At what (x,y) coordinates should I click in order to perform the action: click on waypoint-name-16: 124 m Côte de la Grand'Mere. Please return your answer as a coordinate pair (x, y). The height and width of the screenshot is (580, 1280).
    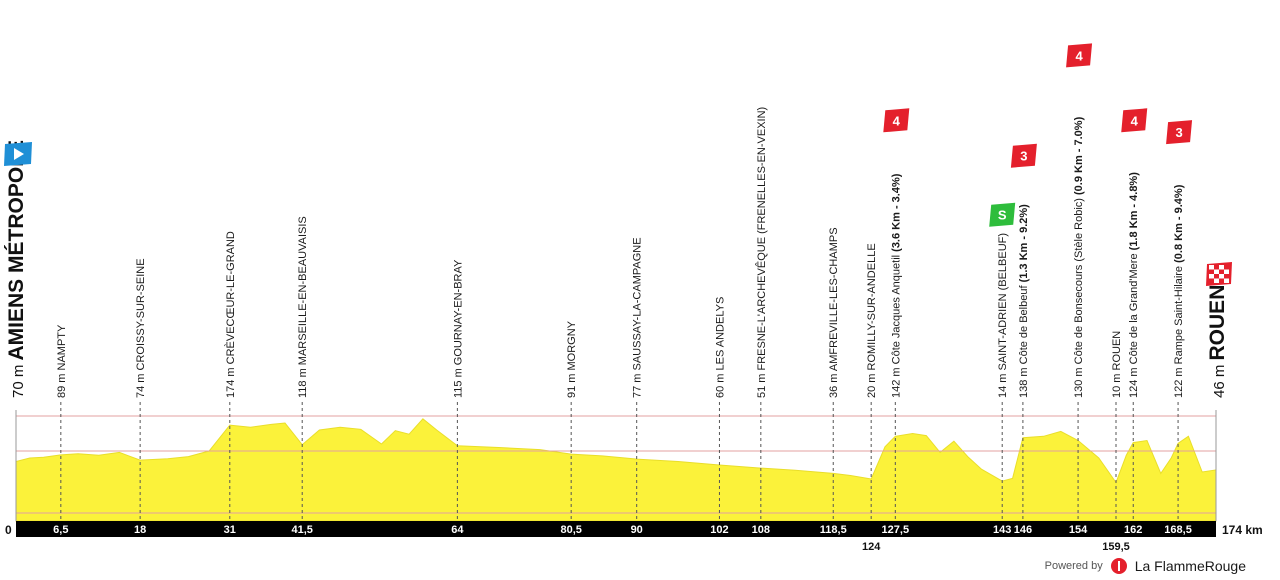
    Looking at the image, I should click on (1134, 325).